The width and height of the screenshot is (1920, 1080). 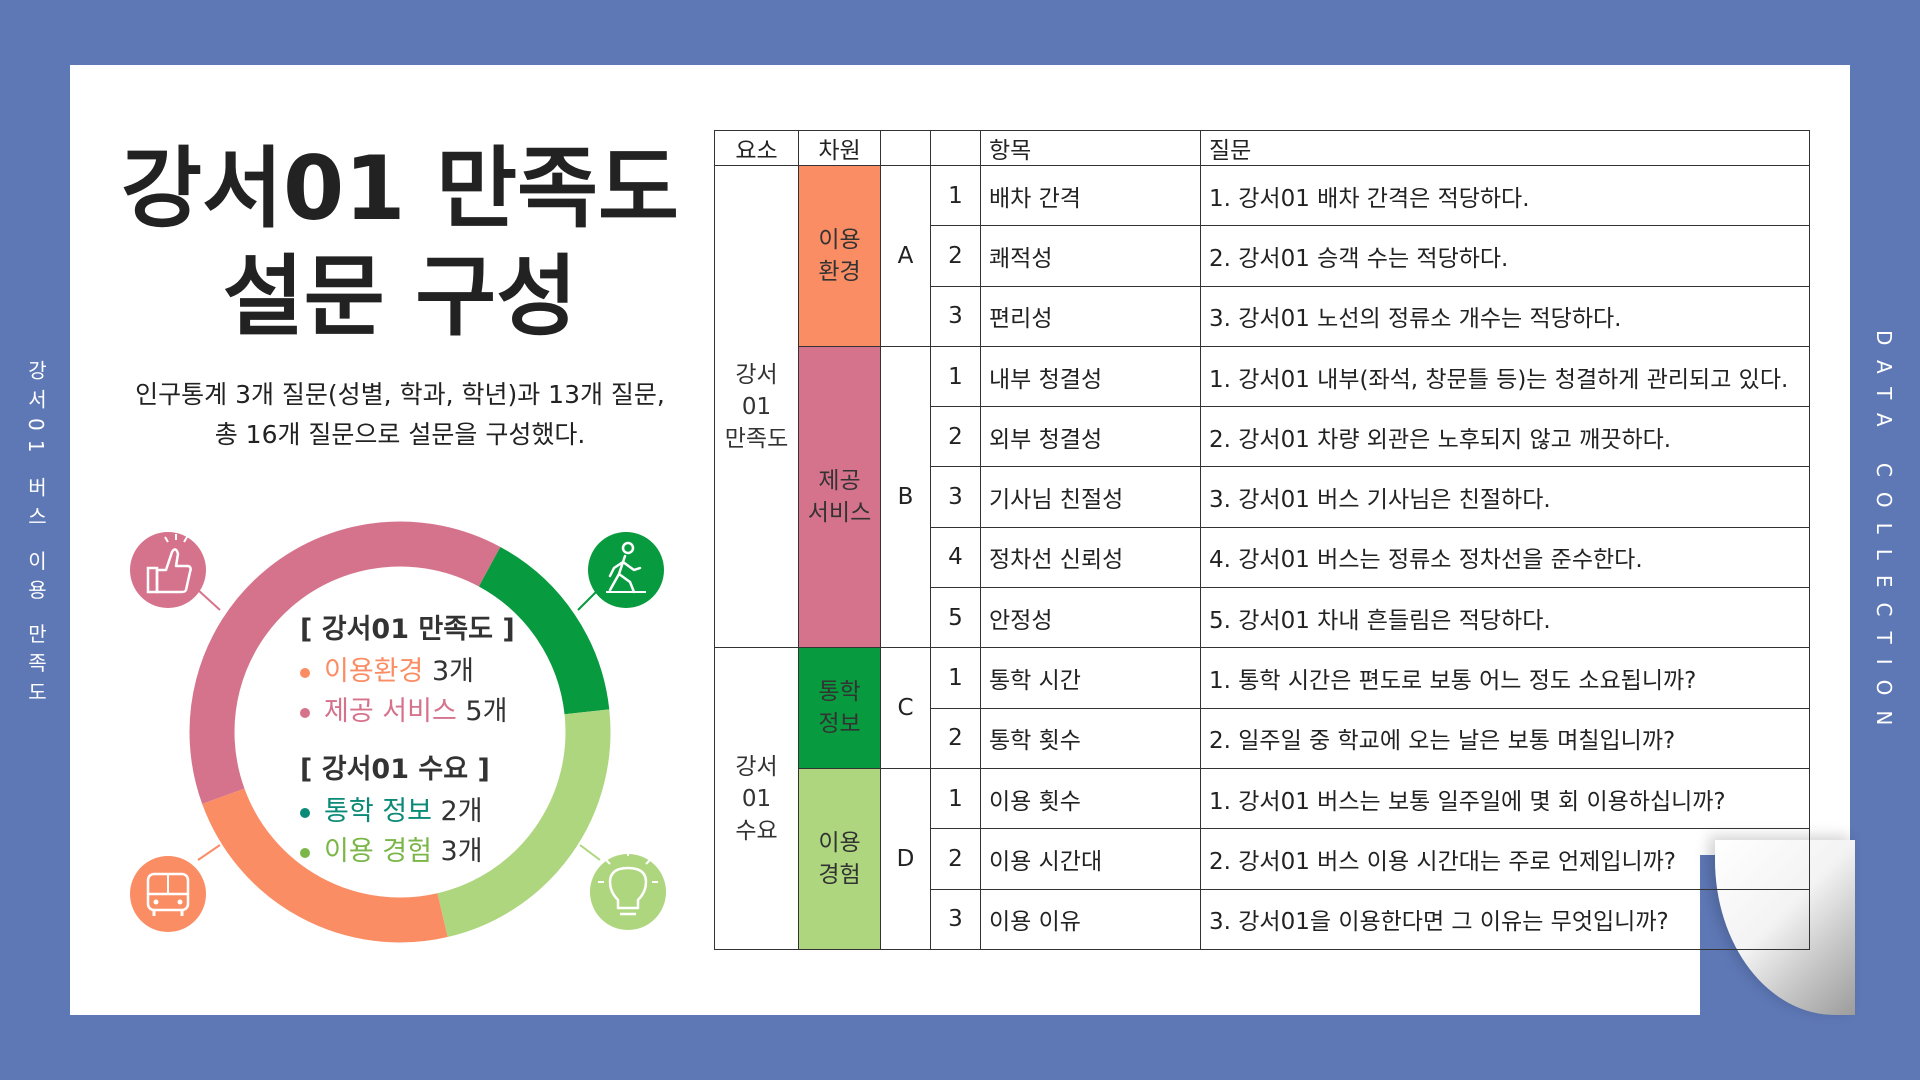 I want to click on legend-label: 이용 경험, so click(x=378, y=851).